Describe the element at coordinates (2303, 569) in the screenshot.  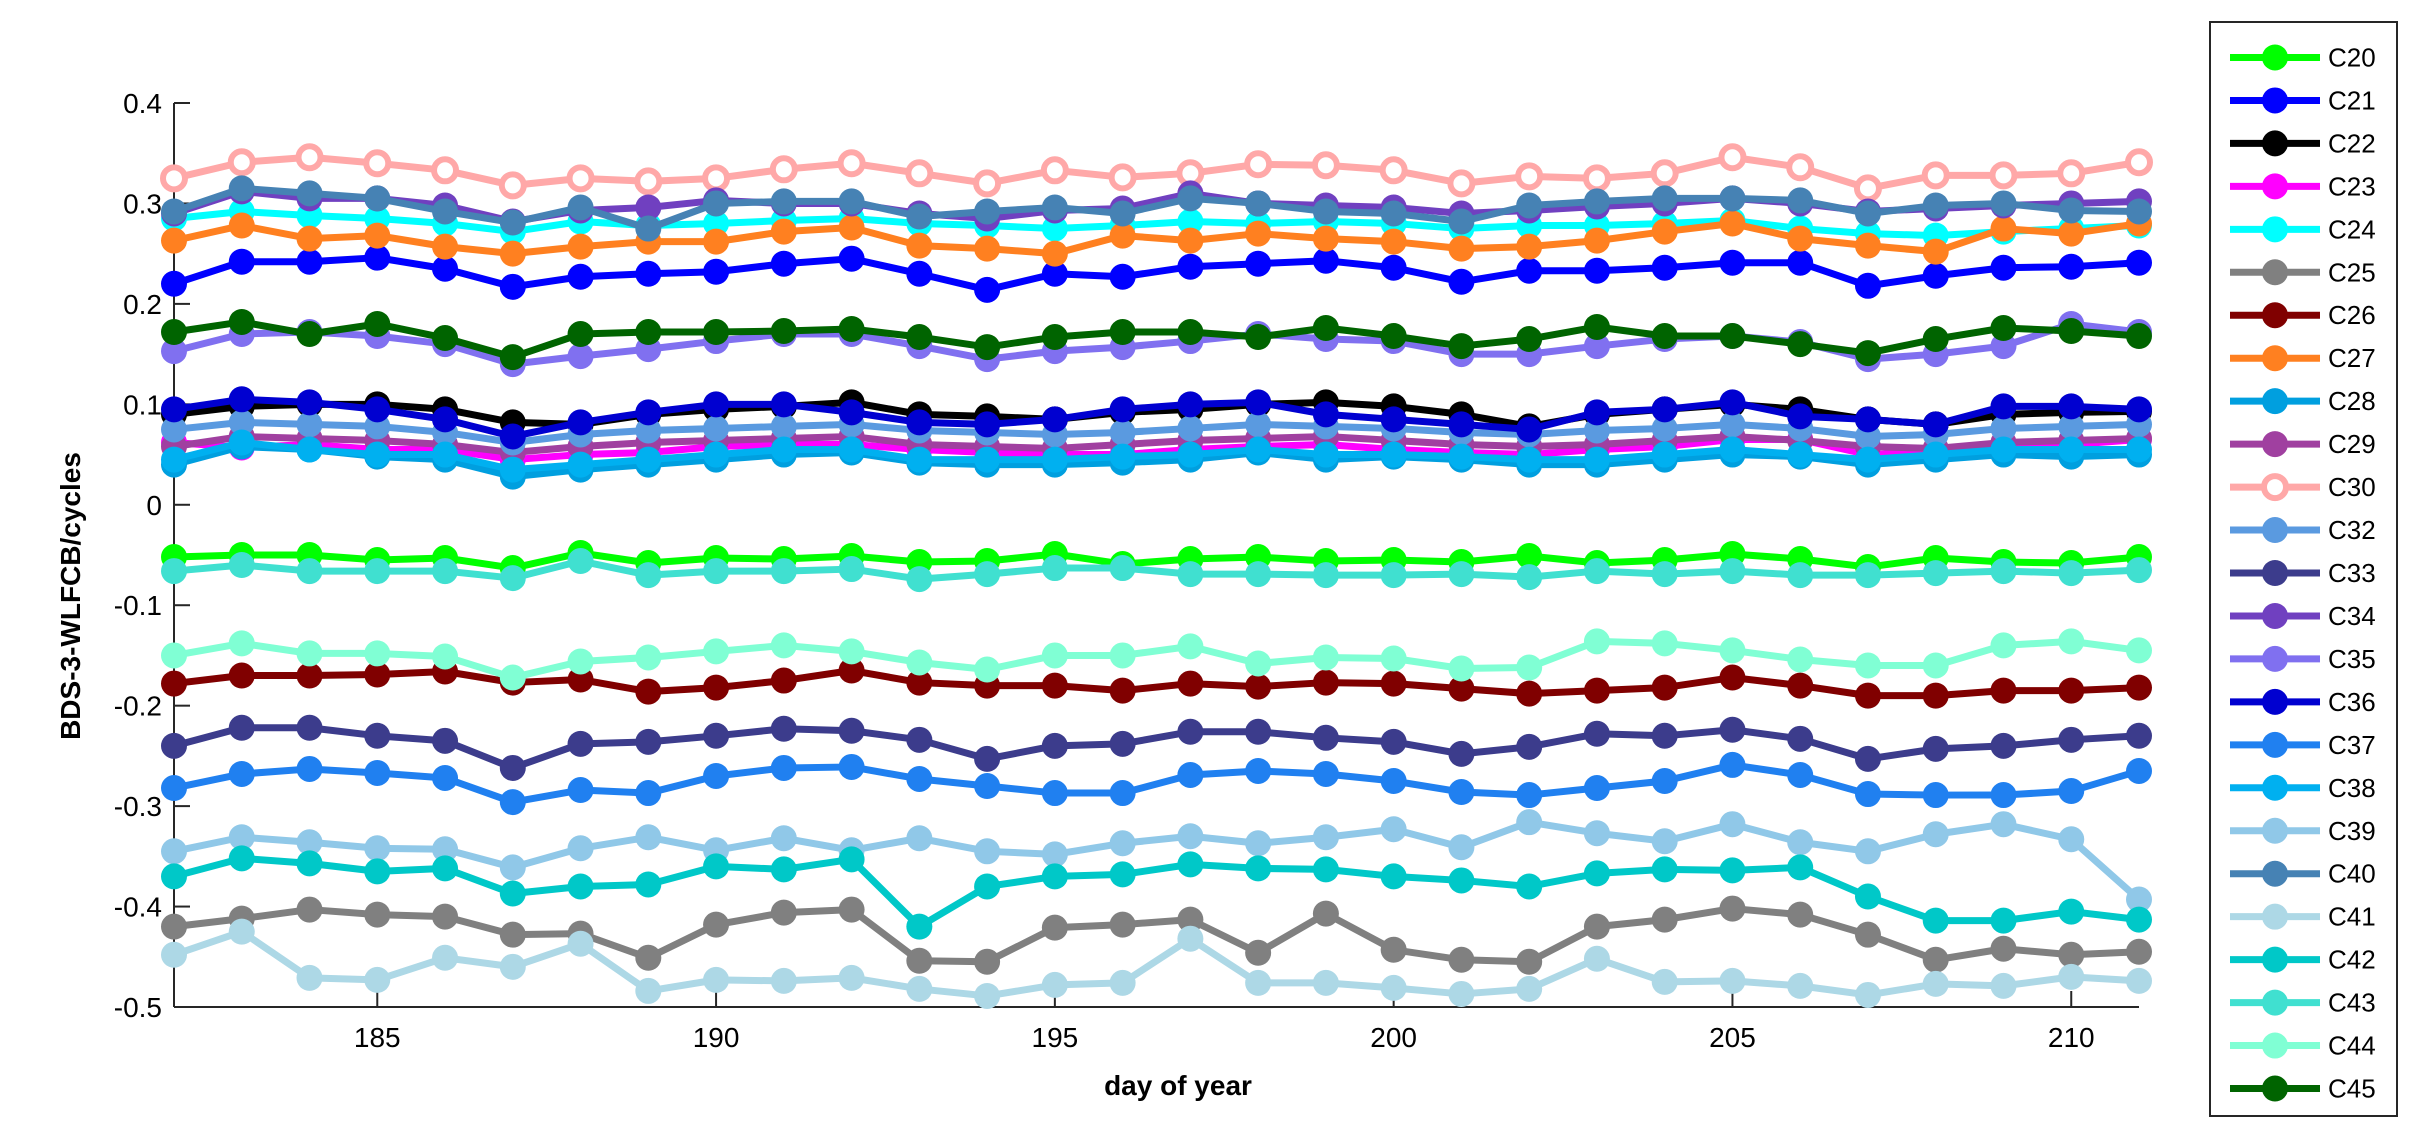
I see `legend-box` at that location.